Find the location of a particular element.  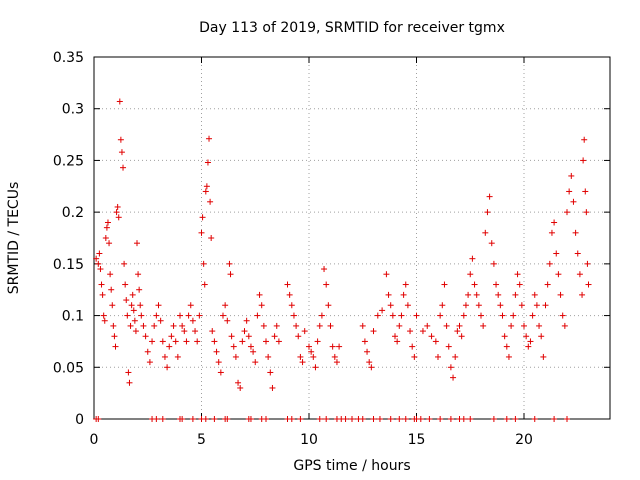

x-tick-label: 10 is located at coordinates (309, 440).